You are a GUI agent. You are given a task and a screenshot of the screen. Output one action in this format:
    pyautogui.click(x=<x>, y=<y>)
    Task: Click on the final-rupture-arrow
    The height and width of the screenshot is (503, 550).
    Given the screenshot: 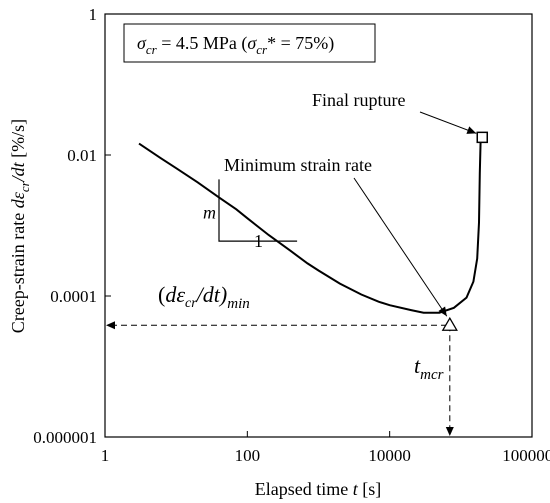 What is the action you would take?
    pyautogui.click(x=448, y=122)
    